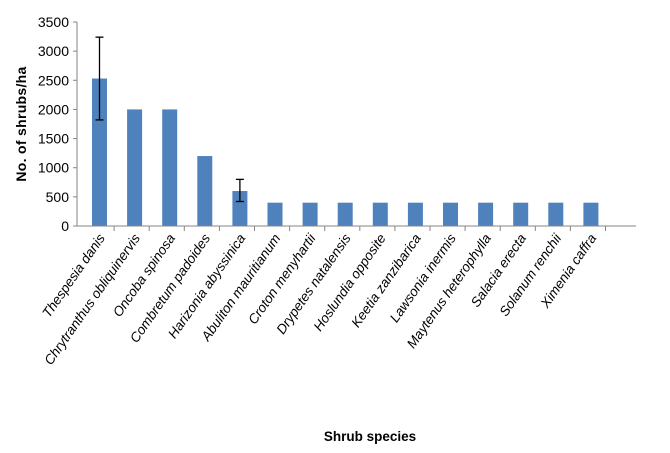 This screenshot has height=453, width=670. Describe the element at coordinates (73, 275) in the screenshot. I see `x-tick-label: Thespesia danis` at that location.